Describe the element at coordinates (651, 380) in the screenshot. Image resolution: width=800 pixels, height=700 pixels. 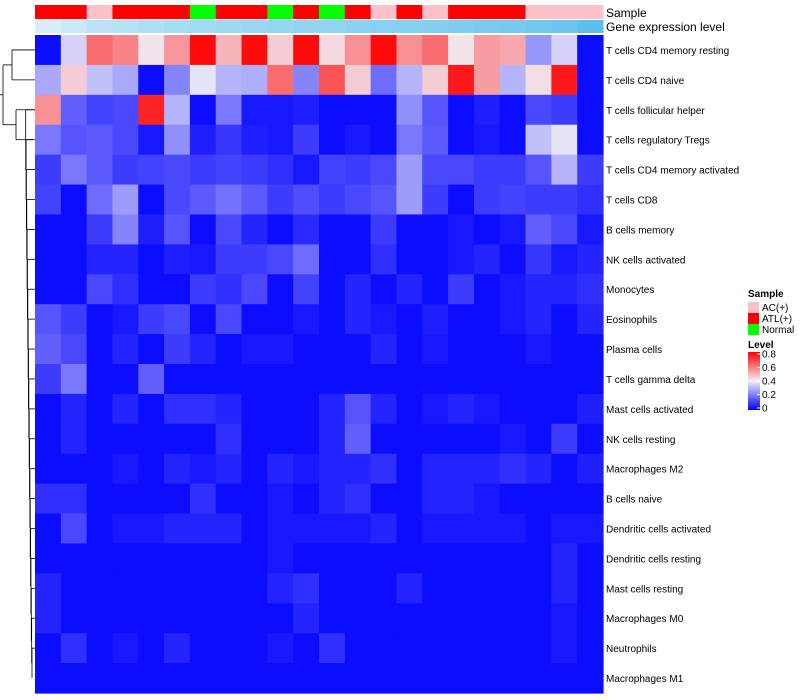
I see `row-label: T cells gamma delta` at that location.